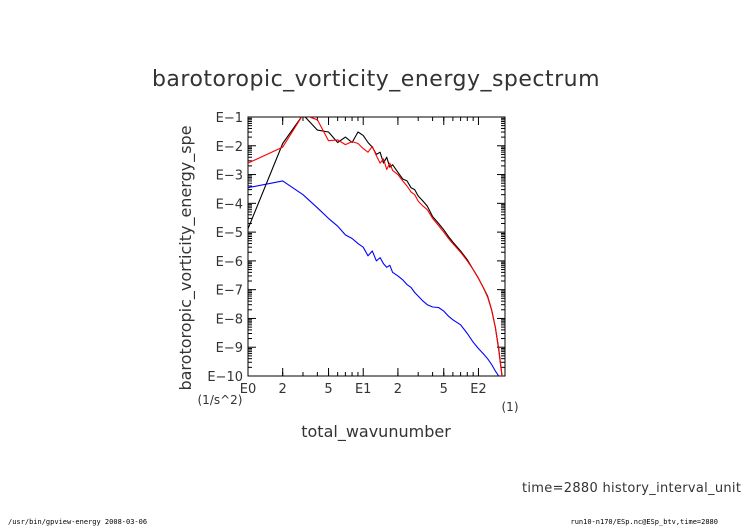 This screenshot has width=752, height=532. I want to click on y-tick-label: E−9, so click(229, 348).